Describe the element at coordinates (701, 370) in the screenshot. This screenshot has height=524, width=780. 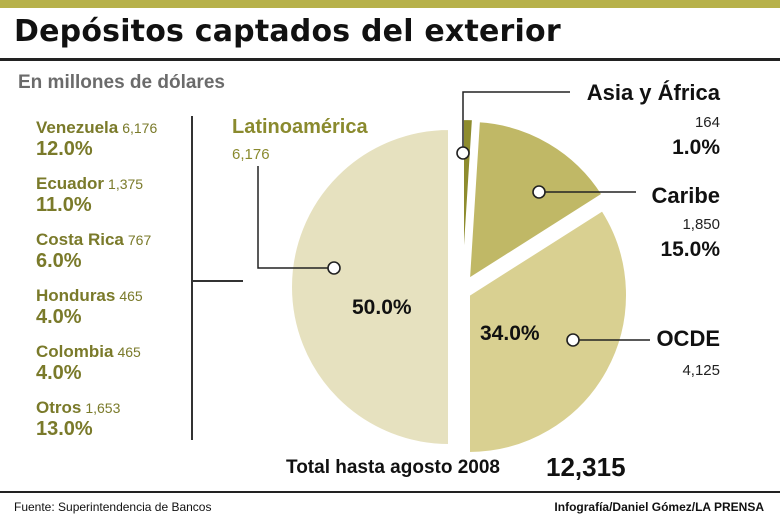
I see `ocde-value: 4,125` at that location.